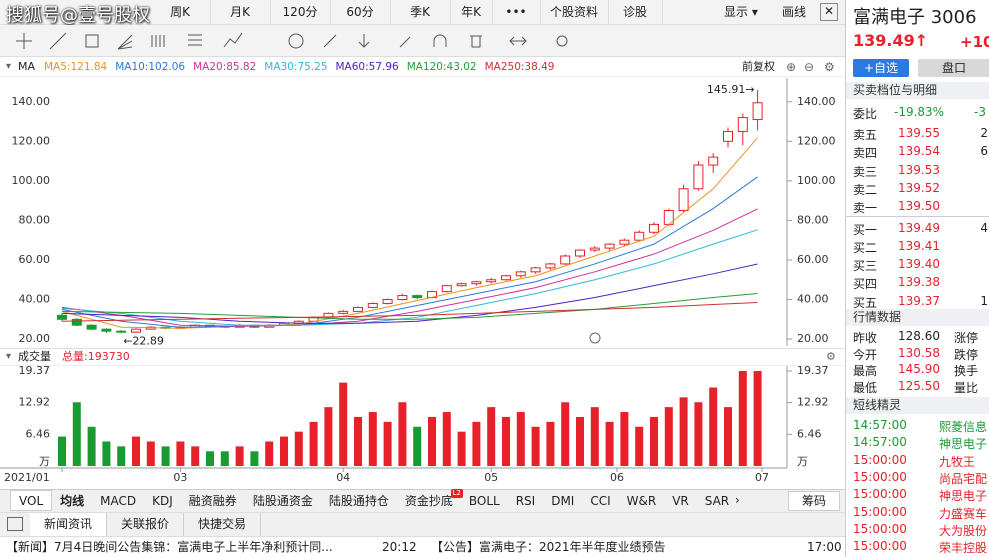 The height and width of the screenshot is (557, 989). I want to click on news-headline: 【公告】富满电子：2021年半年度业绩预告, so click(548, 547).